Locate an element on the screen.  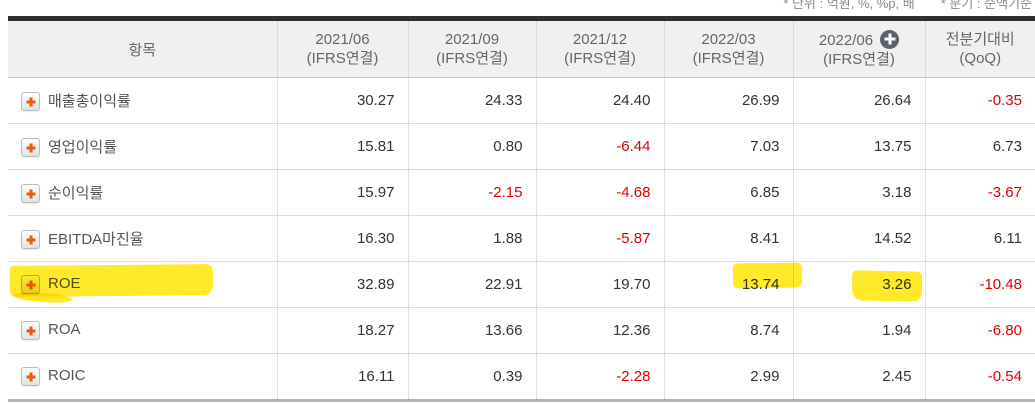
column-period: 2022/06 is located at coordinates (846, 40).